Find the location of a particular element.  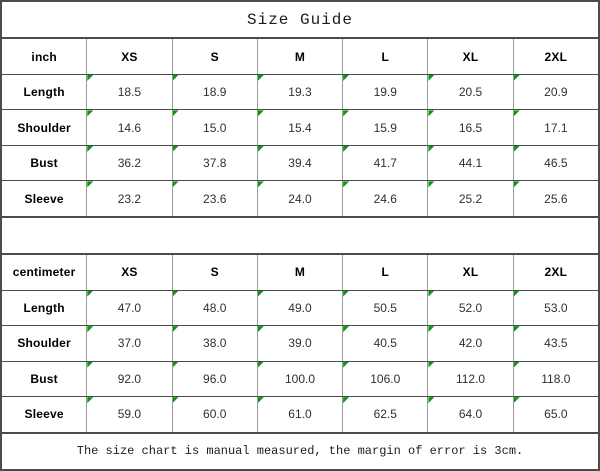

measurement-value-cell: 118.0 is located at coordinates (555, 379).